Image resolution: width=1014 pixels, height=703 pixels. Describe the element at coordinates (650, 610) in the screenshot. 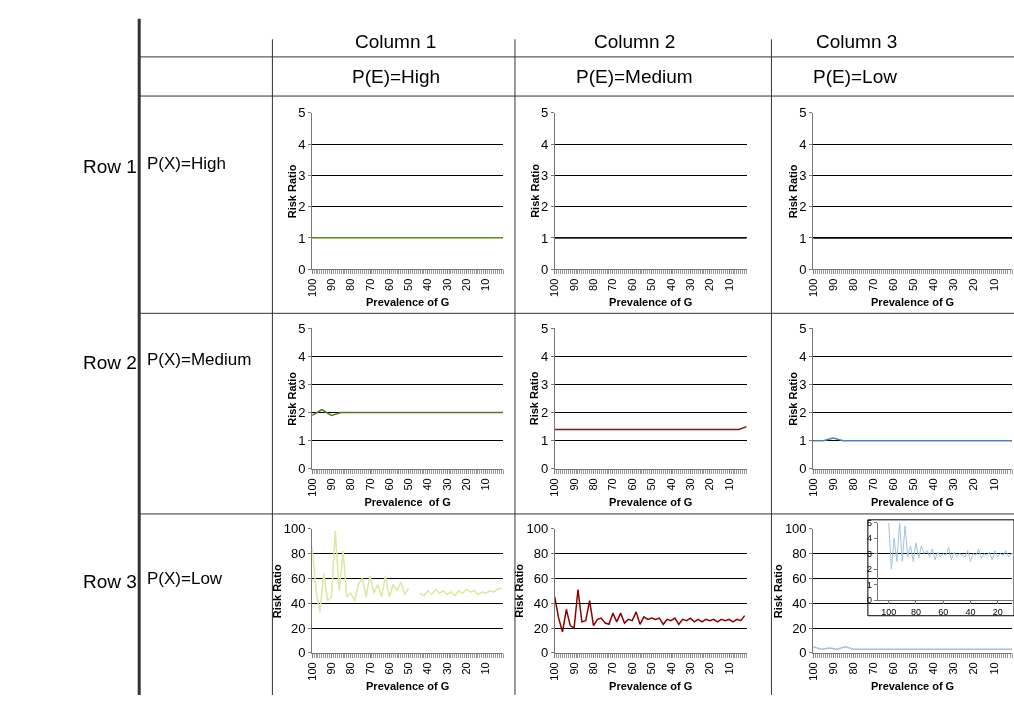

I see `line-series` at that location.